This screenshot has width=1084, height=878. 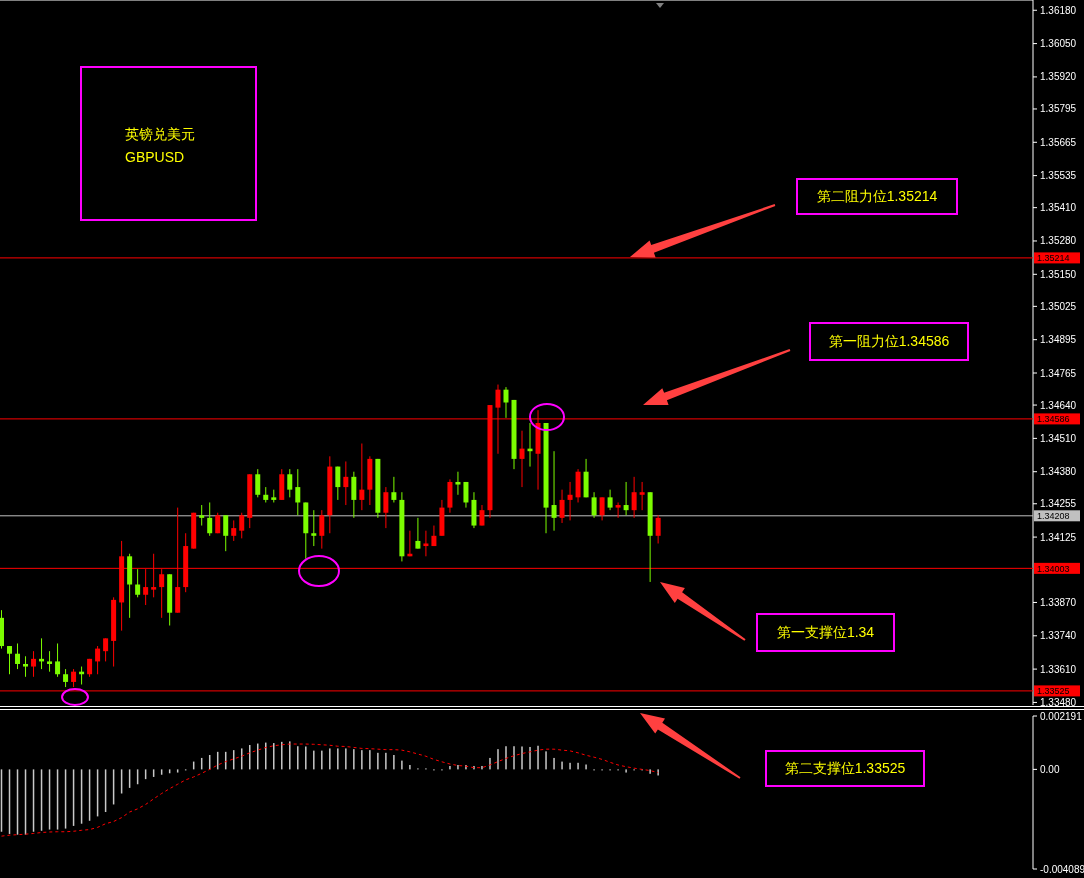 I want to click on annotation: 第二阻力位1.35214, so click(x=877, y=196).